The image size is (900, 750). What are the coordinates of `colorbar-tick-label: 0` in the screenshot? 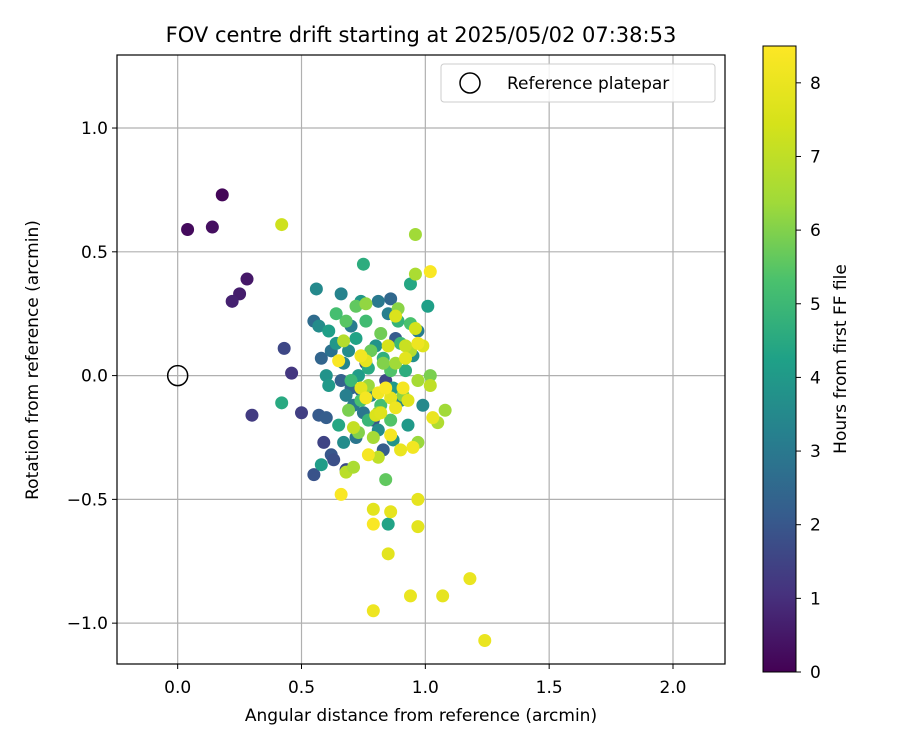 It's located at (815, 673).